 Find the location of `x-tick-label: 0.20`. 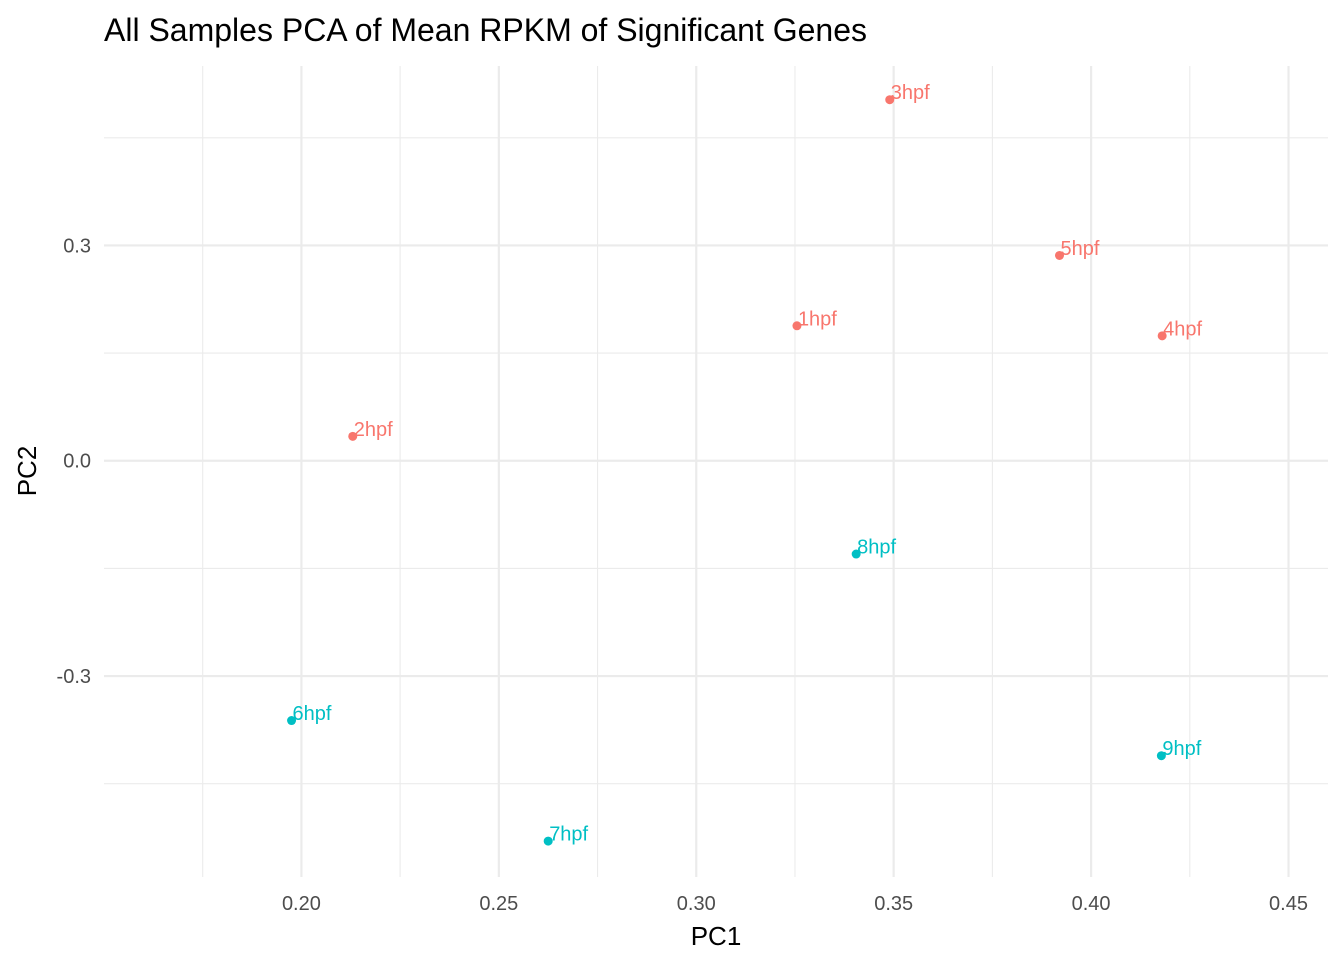

x-tick-label: 0.20 is located at coordinates (301, 904).